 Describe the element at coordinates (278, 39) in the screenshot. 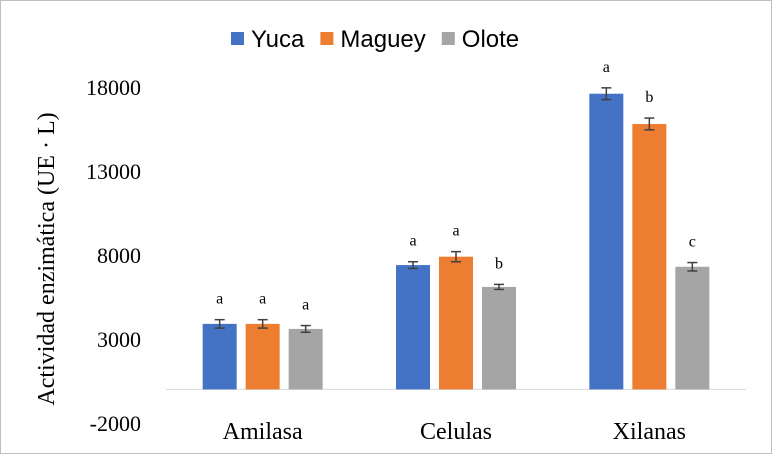

I see `legend-label: Yuca` at that location.